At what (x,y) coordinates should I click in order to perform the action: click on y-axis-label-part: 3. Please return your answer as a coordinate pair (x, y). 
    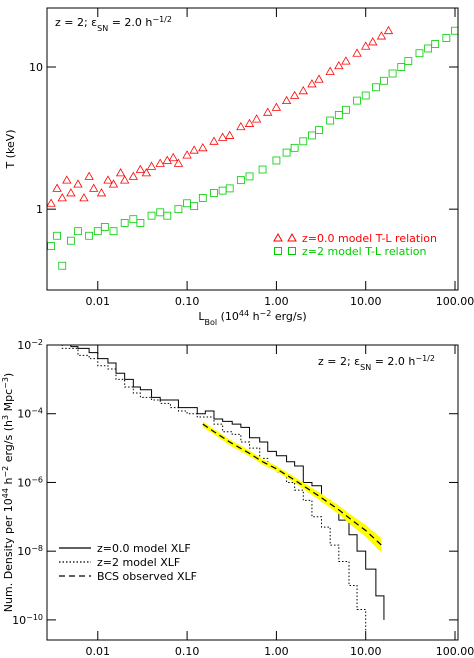
    Looking at the image, I should click on (5, 417).